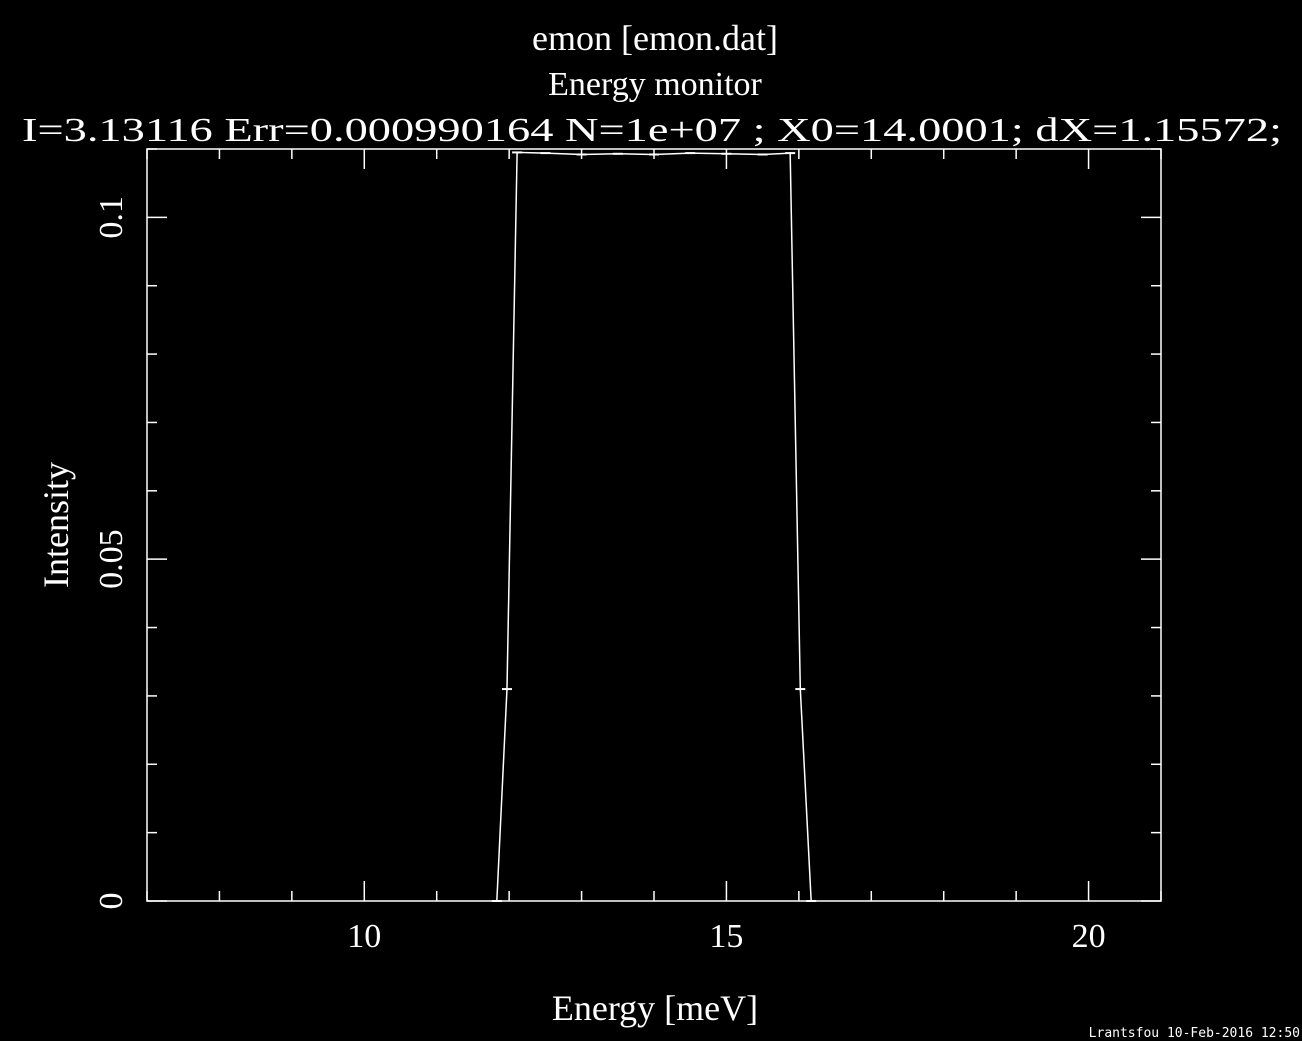 Image resolution: width=1302 pixels, height=1041 pixels. I want to click on chart-title: emon [emon.dat], so click(655, 38).